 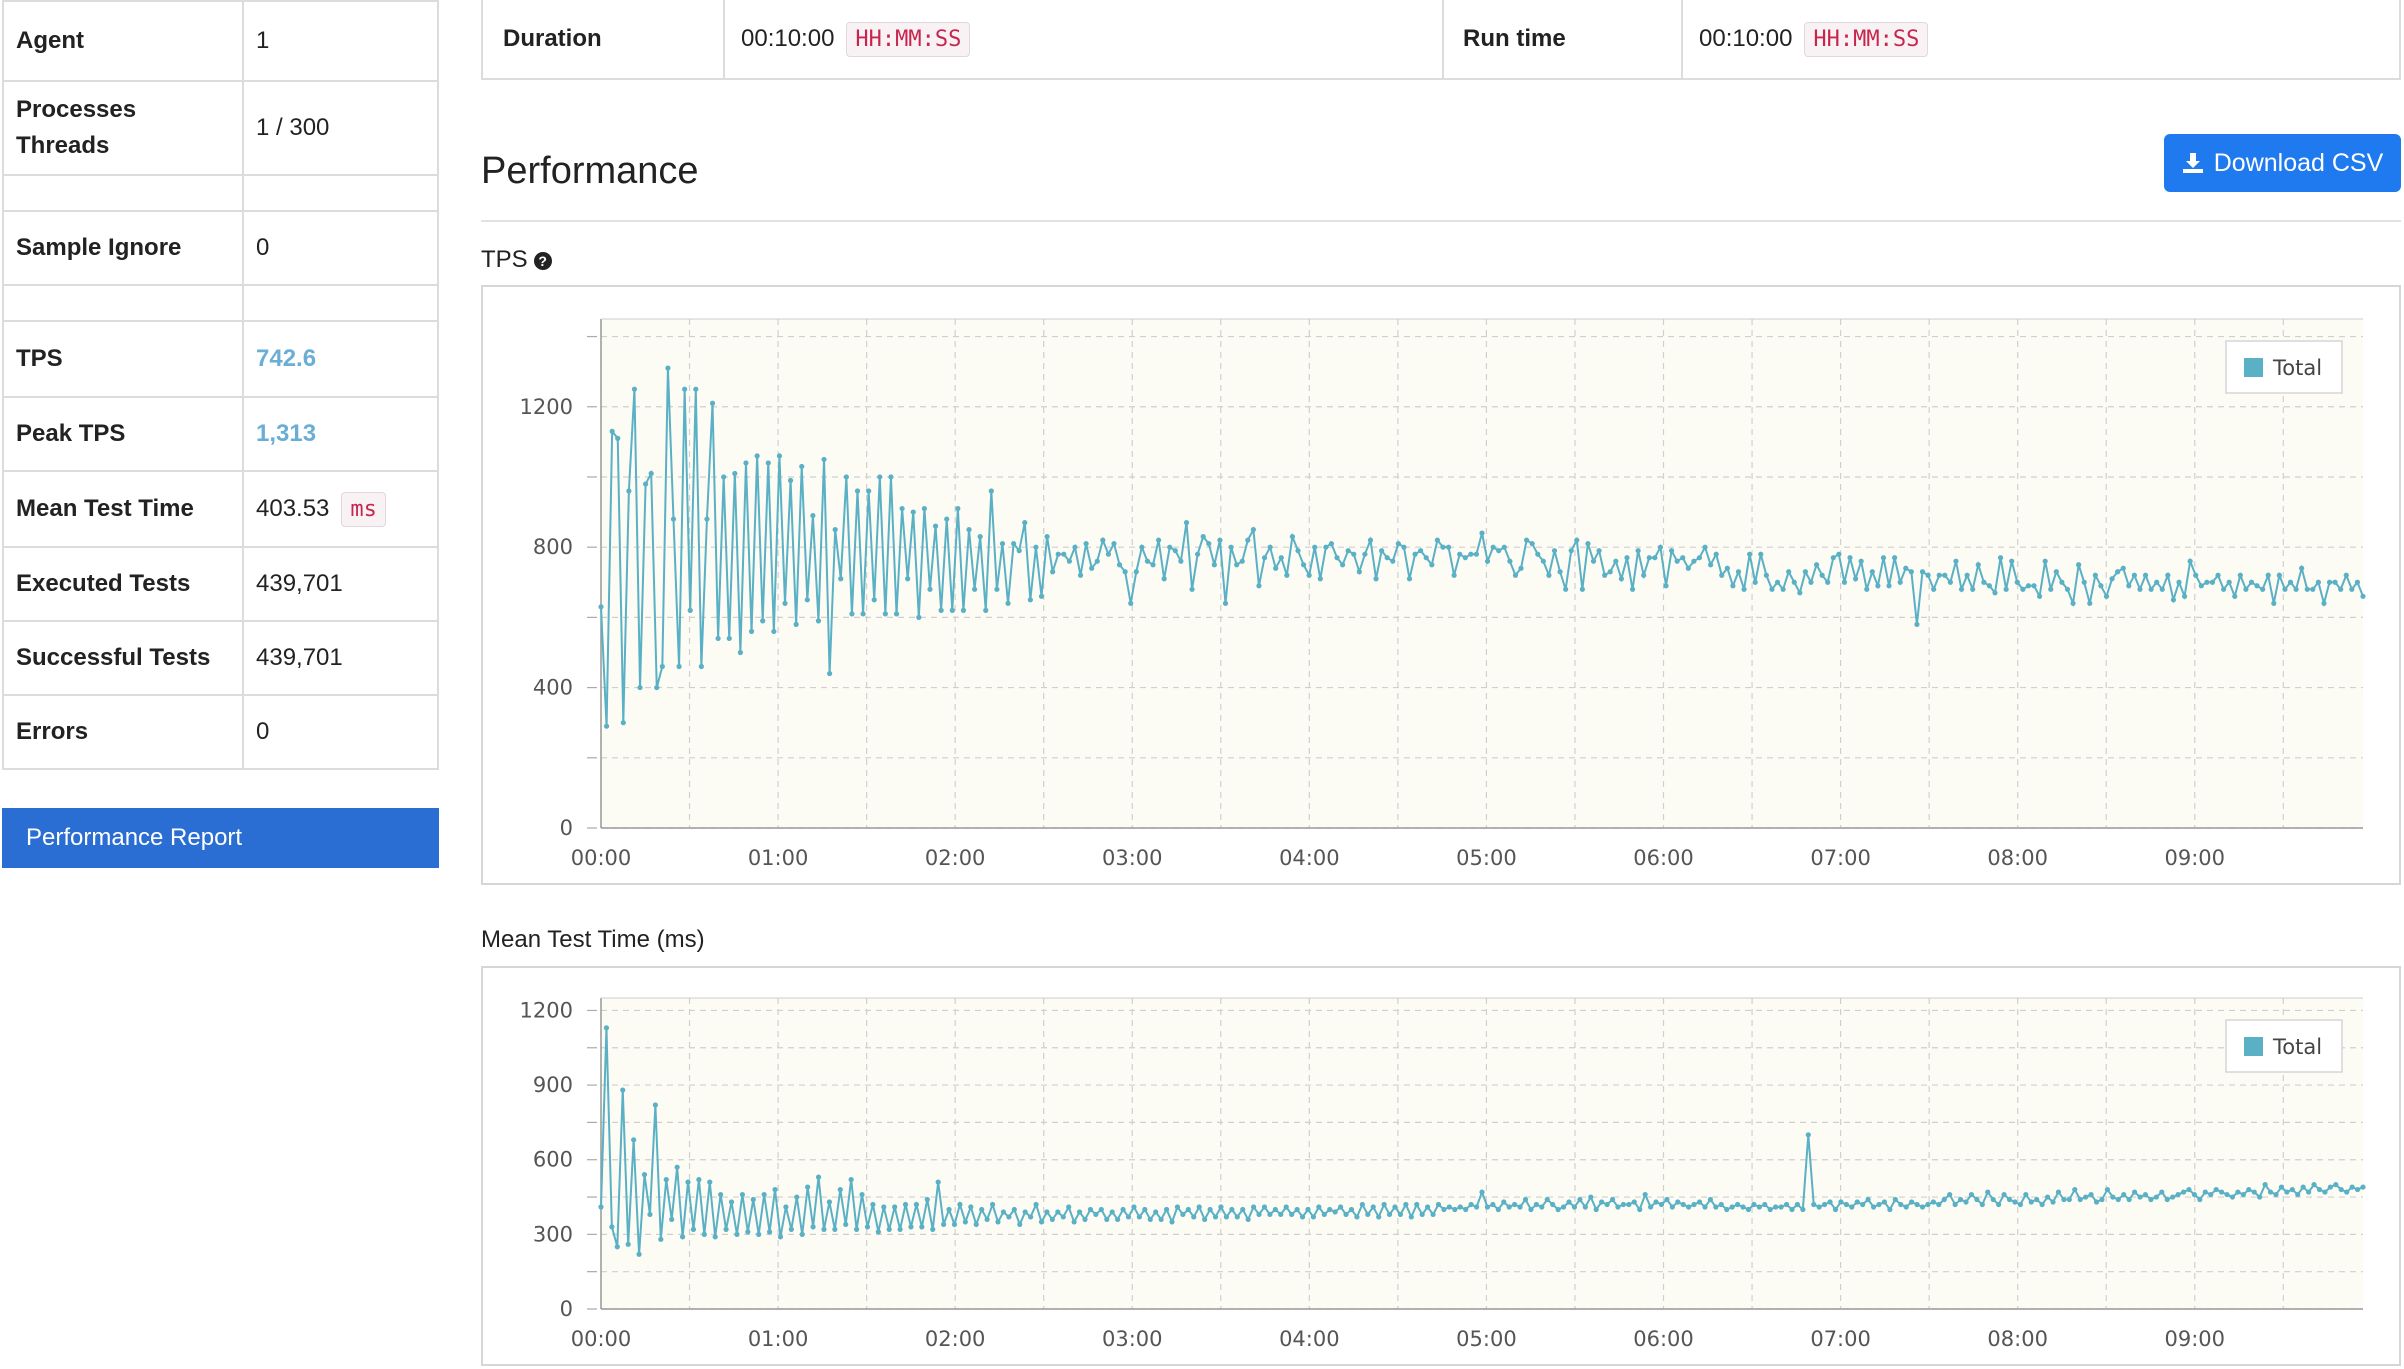 I want to click on performance-report-button: Performance Report, so click(x=220, y=838).